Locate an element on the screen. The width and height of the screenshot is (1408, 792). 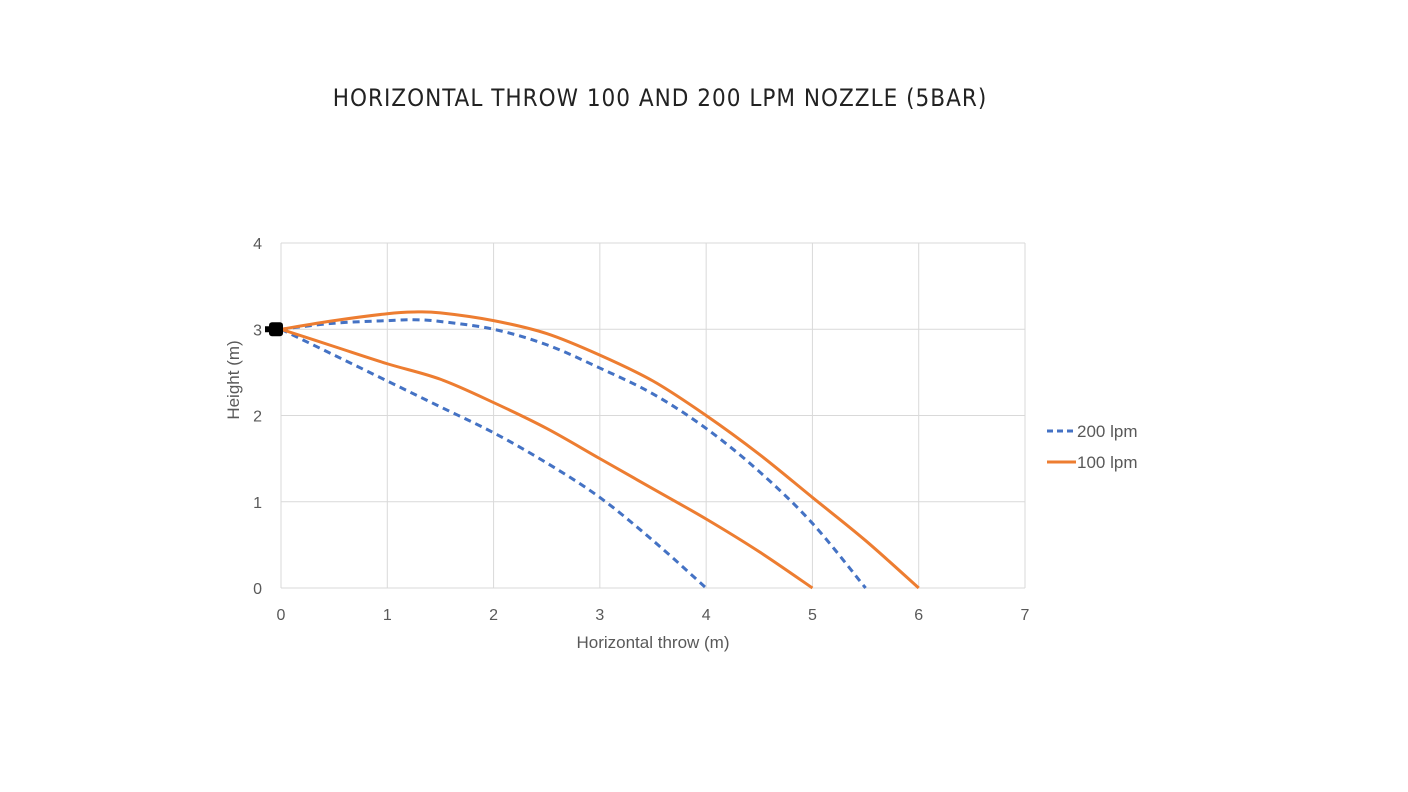
legend-label: 200 lpm is located at coordinates (1107, 431).